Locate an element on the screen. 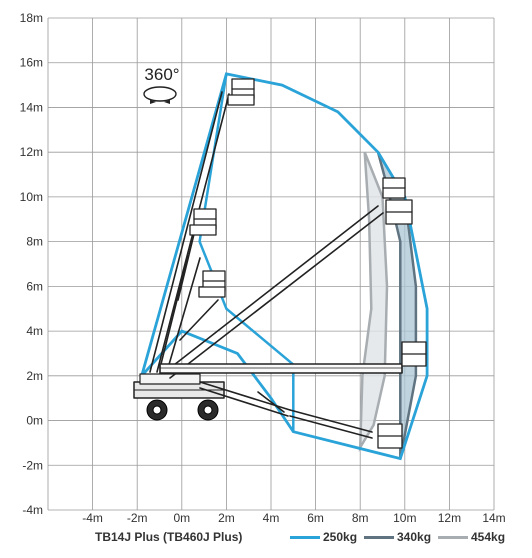 The height and width of the screenshot is (558, 532). platform-top is located at coordinates (241, 92).